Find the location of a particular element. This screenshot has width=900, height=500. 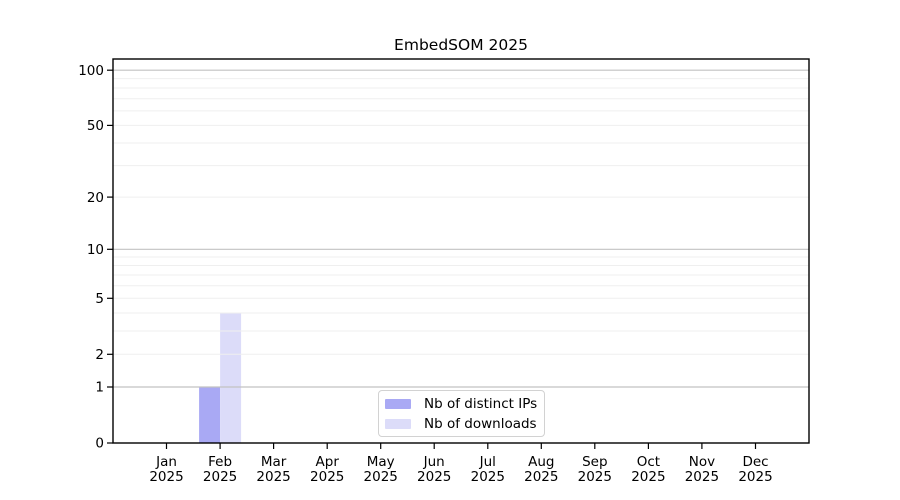

y-tick-label-50: 50 is located at coordinates (95, 126).